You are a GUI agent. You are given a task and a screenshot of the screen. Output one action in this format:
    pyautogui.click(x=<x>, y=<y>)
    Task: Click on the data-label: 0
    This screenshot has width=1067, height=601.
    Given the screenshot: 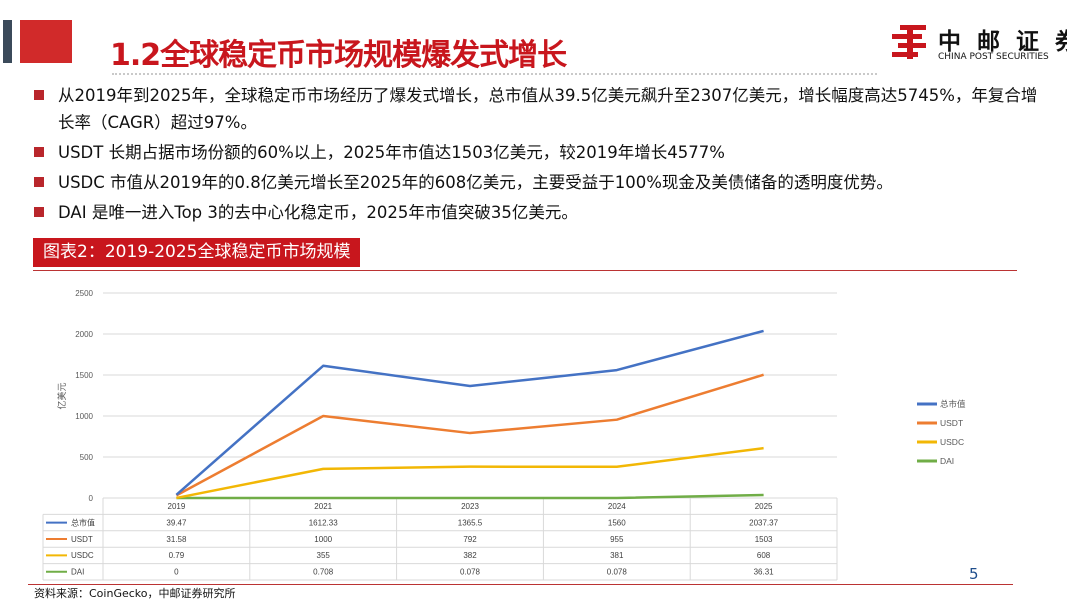 What is the action you would take?
    pyautogui.click(x=176, y=572)
    